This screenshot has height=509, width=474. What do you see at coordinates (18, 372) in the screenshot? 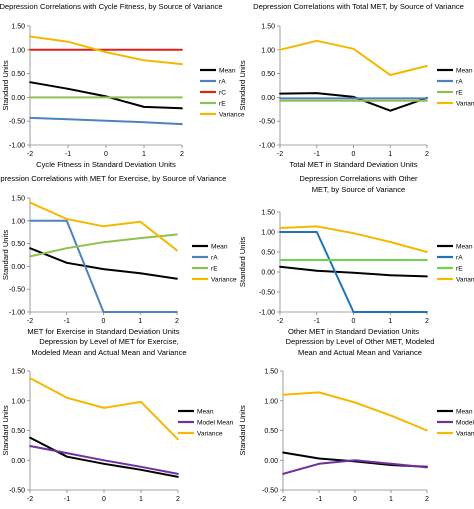
I see `y-tick-label: 1.50` at bounding box center [18, 372].